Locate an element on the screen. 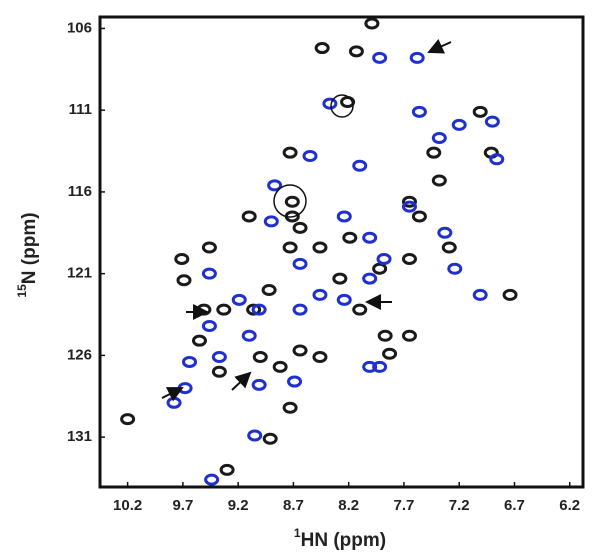  y-tick-label: 116 is located at coordinates (80, 191).